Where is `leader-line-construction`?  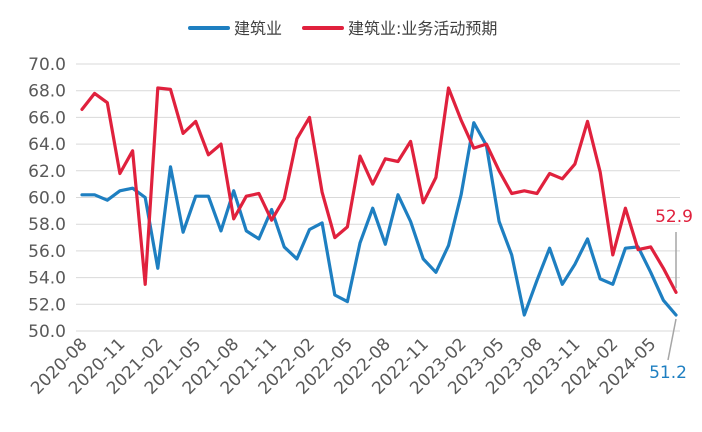
leader-line-construction is located at coordinates (672, 339).